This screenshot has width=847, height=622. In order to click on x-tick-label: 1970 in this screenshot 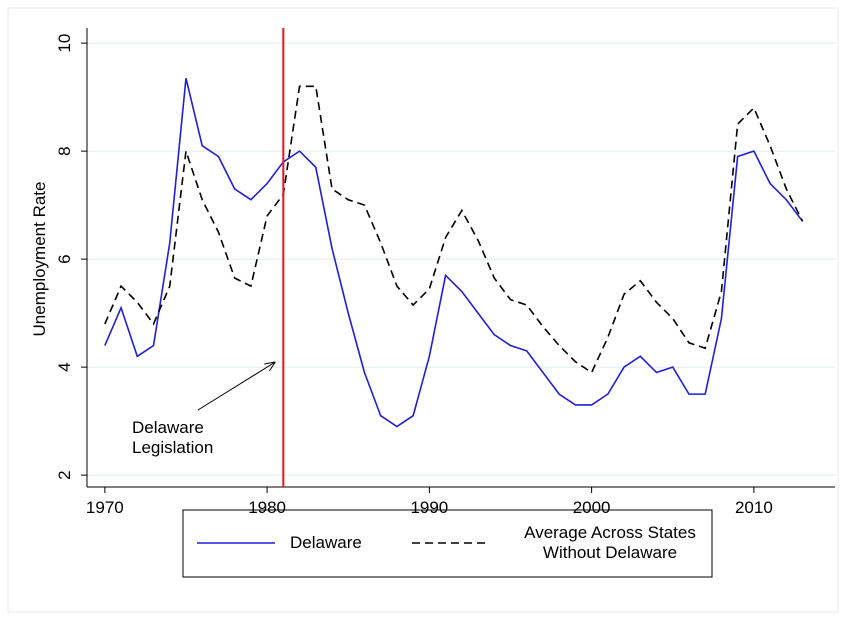, I will do `click(105, 507)`.